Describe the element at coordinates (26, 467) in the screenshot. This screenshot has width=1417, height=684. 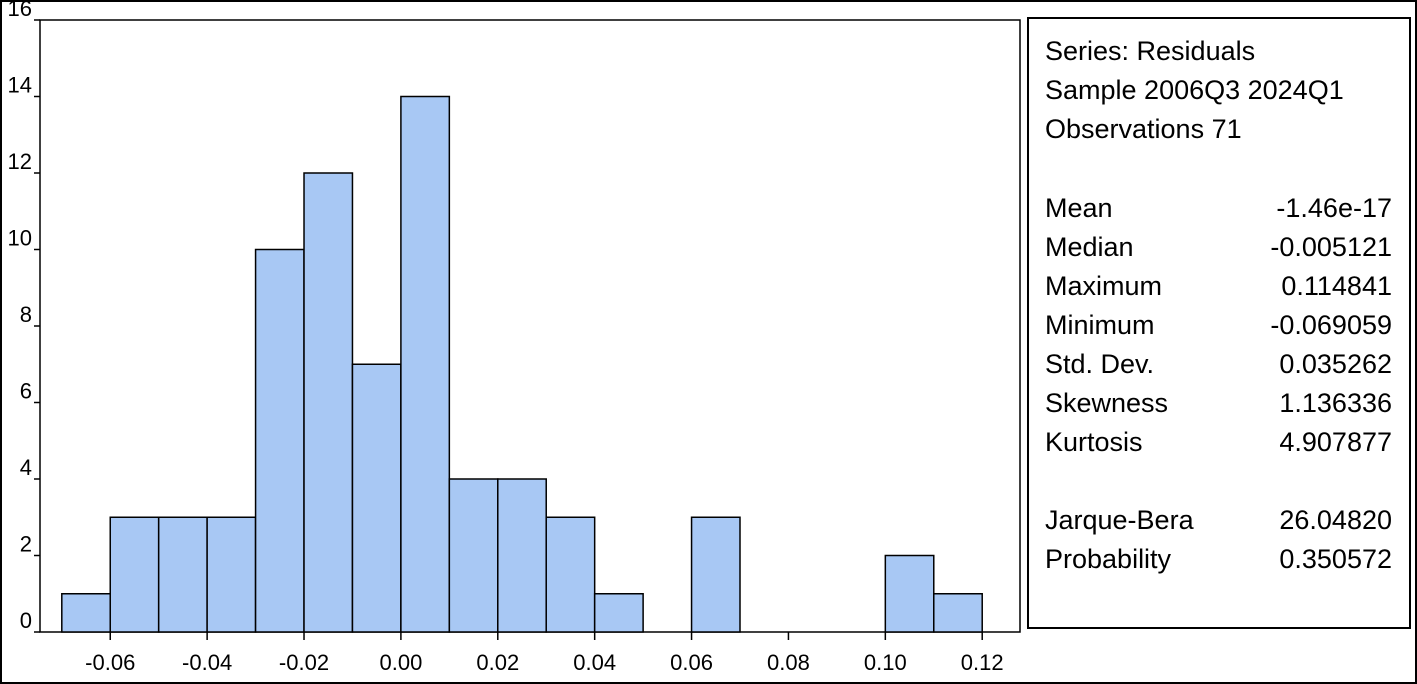
I see `y-tick-label: 4` at that location.